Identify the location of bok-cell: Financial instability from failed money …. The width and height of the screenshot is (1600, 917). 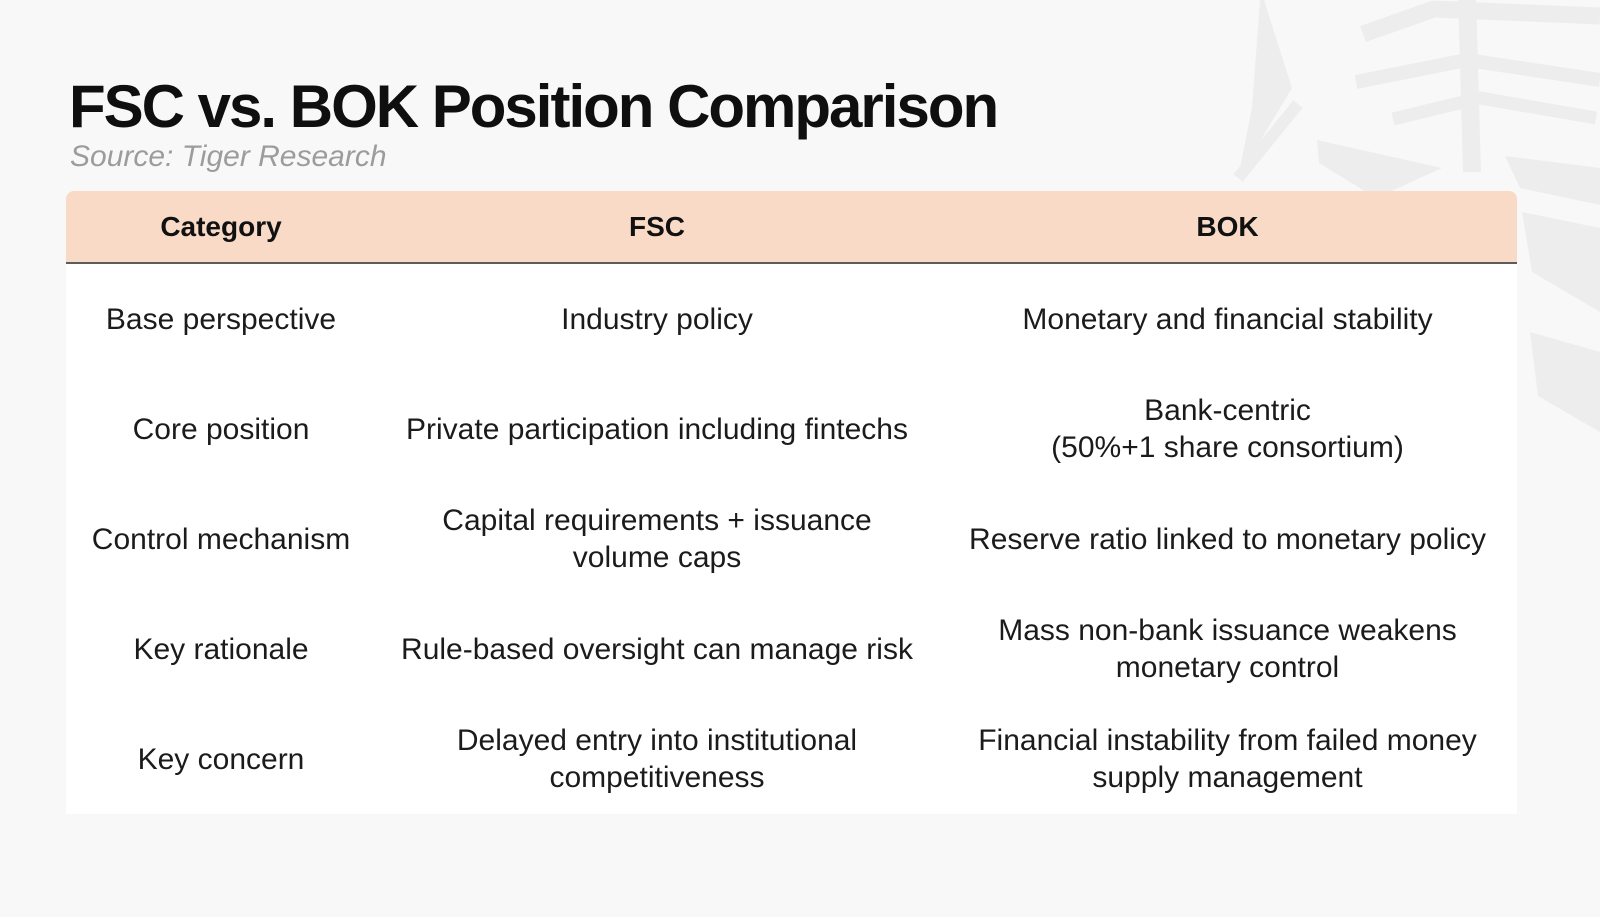
(1227, 759).